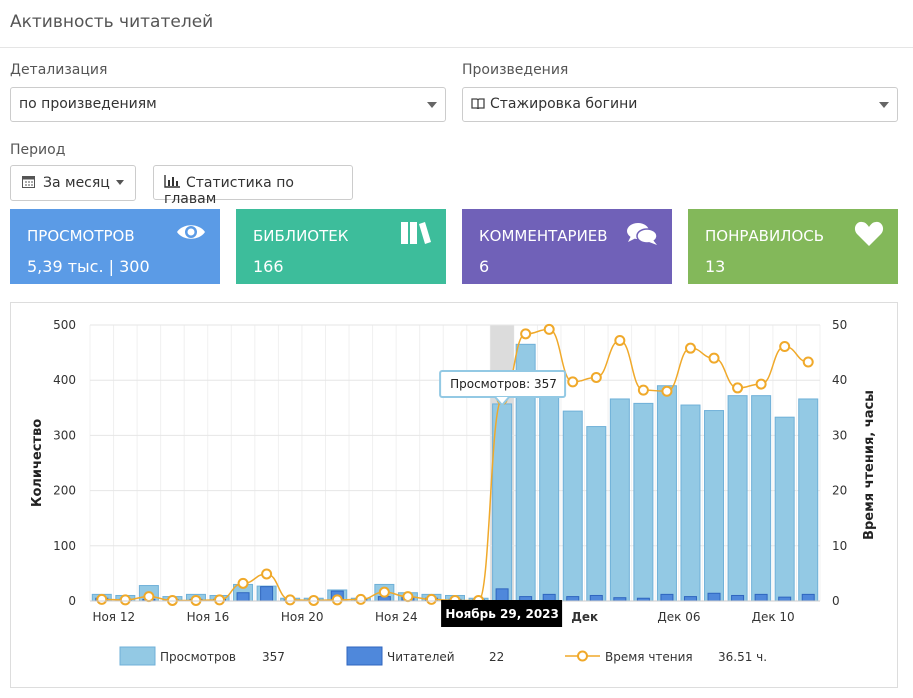 The width and height of the screenshot is (913, 698). Describe the element at coordinates (37, 463) in the screenshot. I see `y-axis-title: Количество` at that location.